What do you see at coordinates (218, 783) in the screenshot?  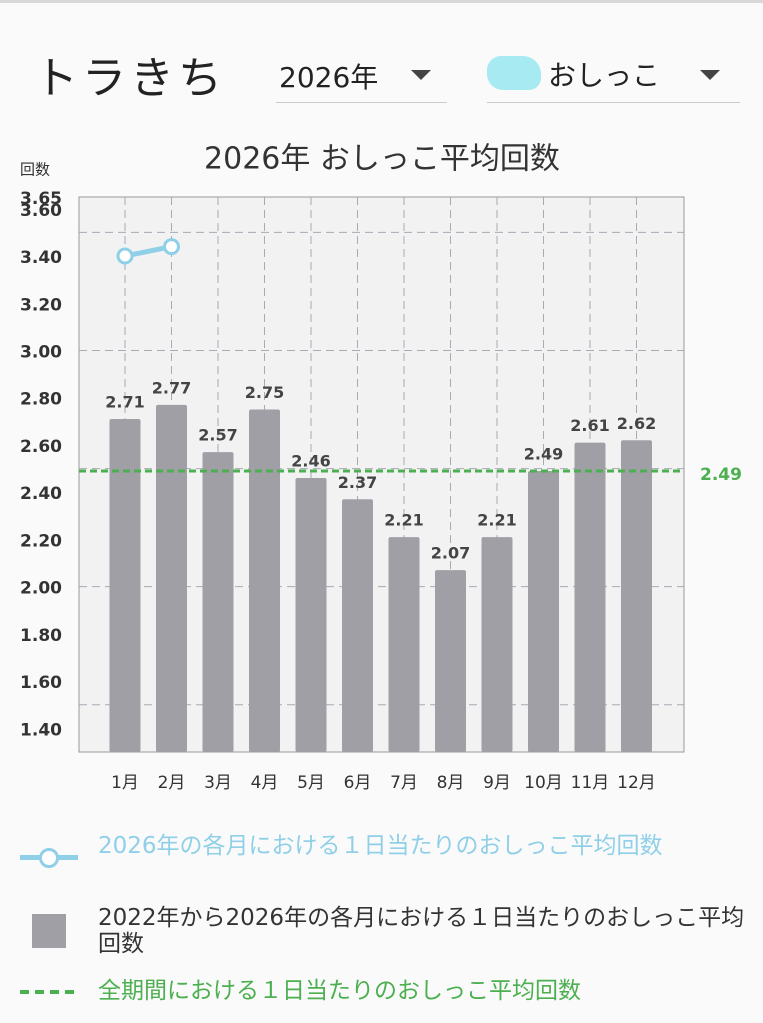 I see `x-tick-label: 3月` at bounding box center [218, 783].